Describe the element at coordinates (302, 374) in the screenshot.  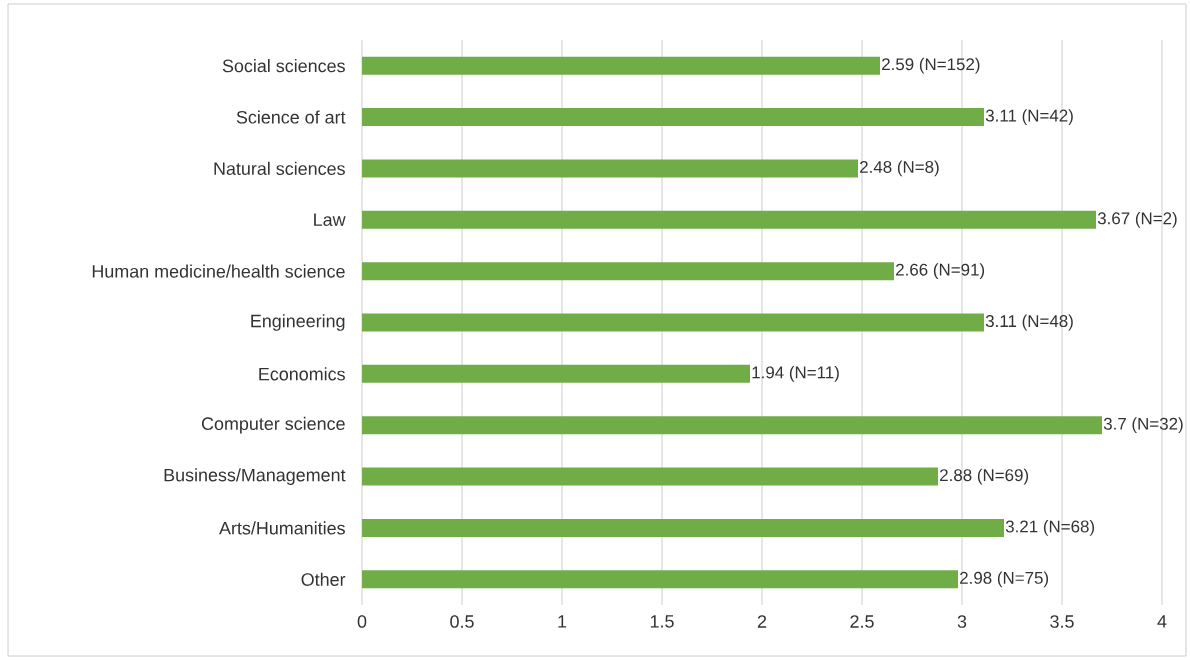
I see `y-tick-label: Economics` at that location.